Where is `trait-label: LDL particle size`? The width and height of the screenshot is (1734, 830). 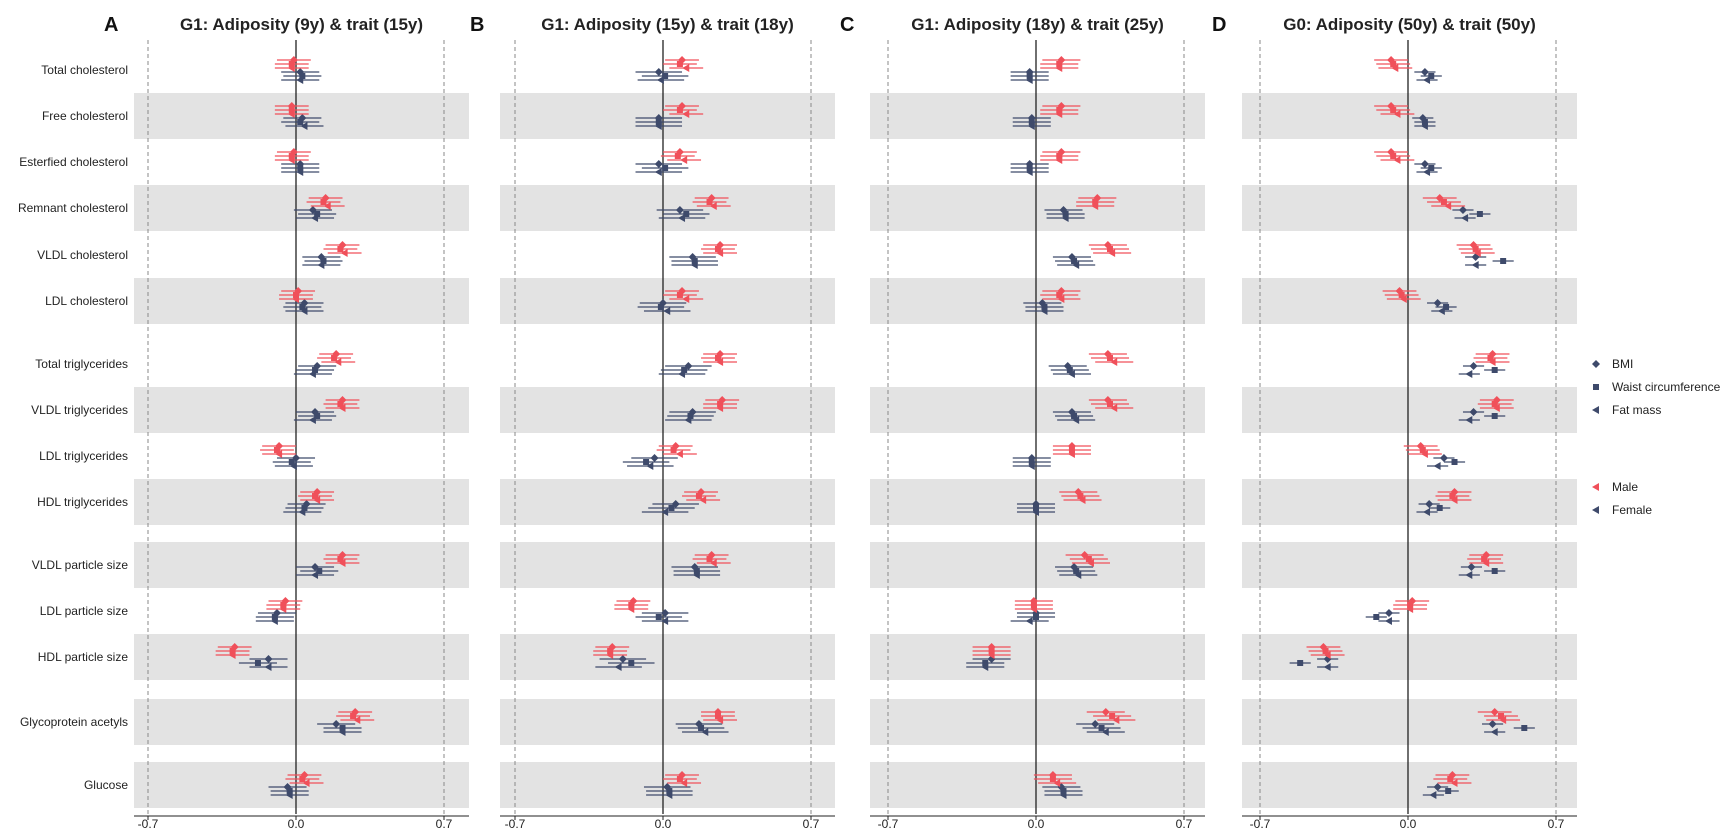 trait-label: LDL particle size is located at coordinates (84, 611).